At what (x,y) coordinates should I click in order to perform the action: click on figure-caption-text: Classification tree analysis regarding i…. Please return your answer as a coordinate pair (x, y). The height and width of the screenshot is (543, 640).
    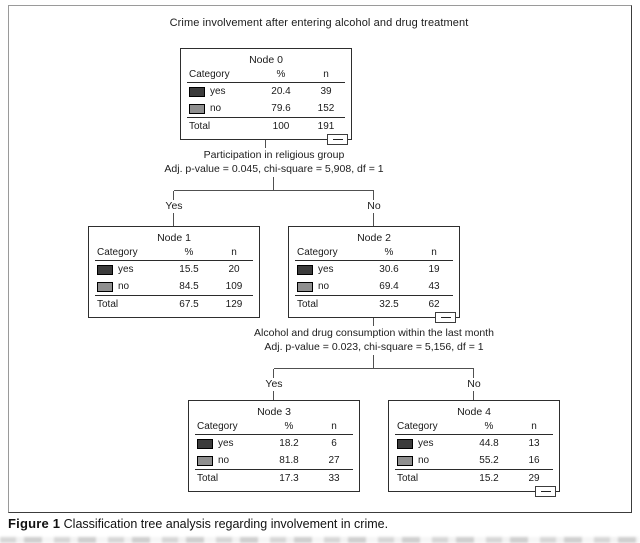
    Looking at the image, I should click on (224, 524).